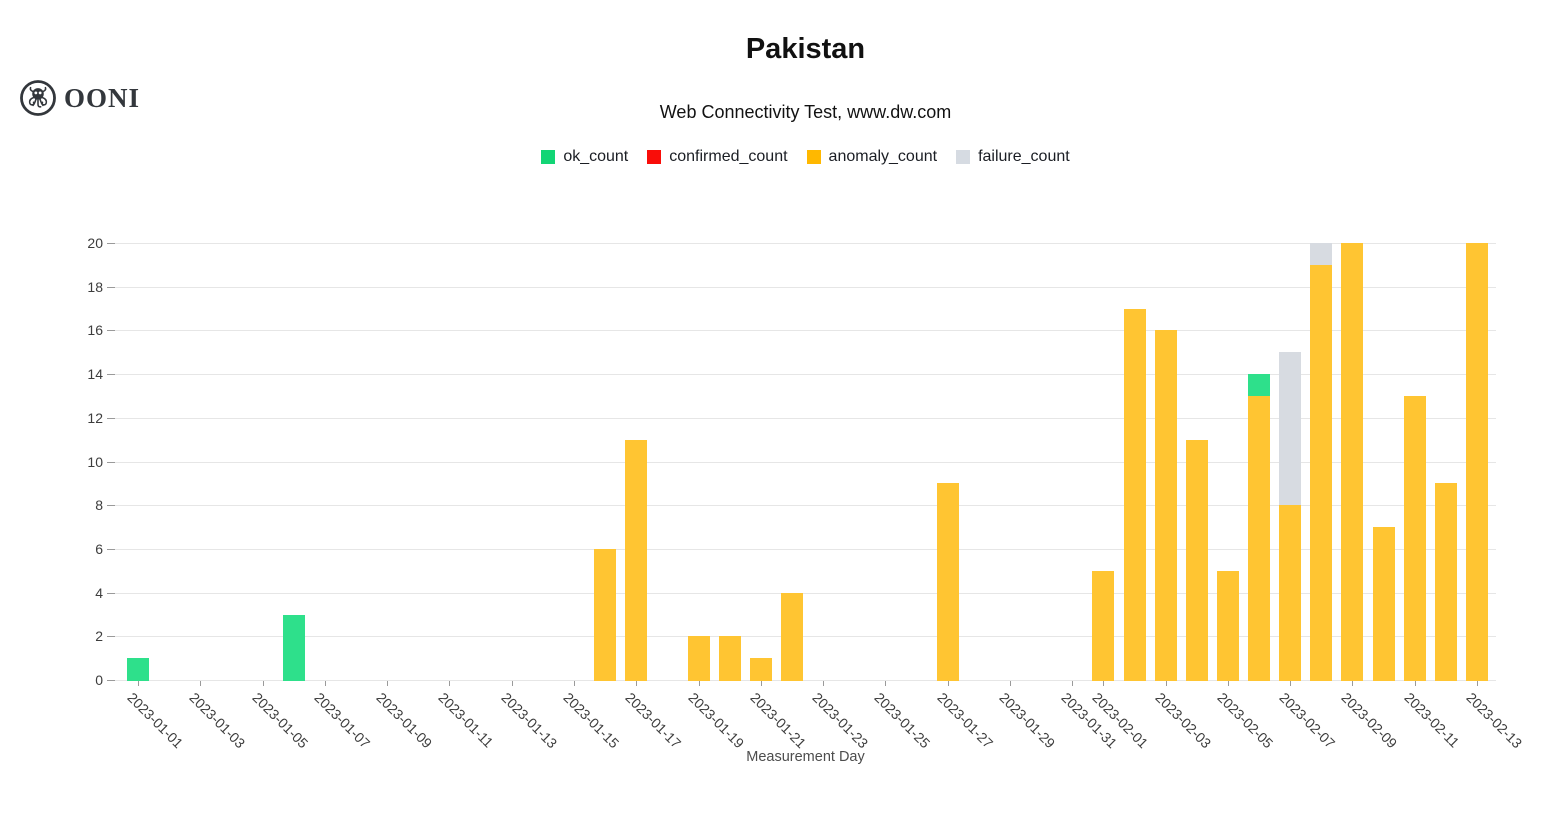 The width and height of the screenshot is (1549, 814). Describe the element at coordinates (279, 720) in the screenshot. I see `x-tick-label: 2023-01-05` at that location.